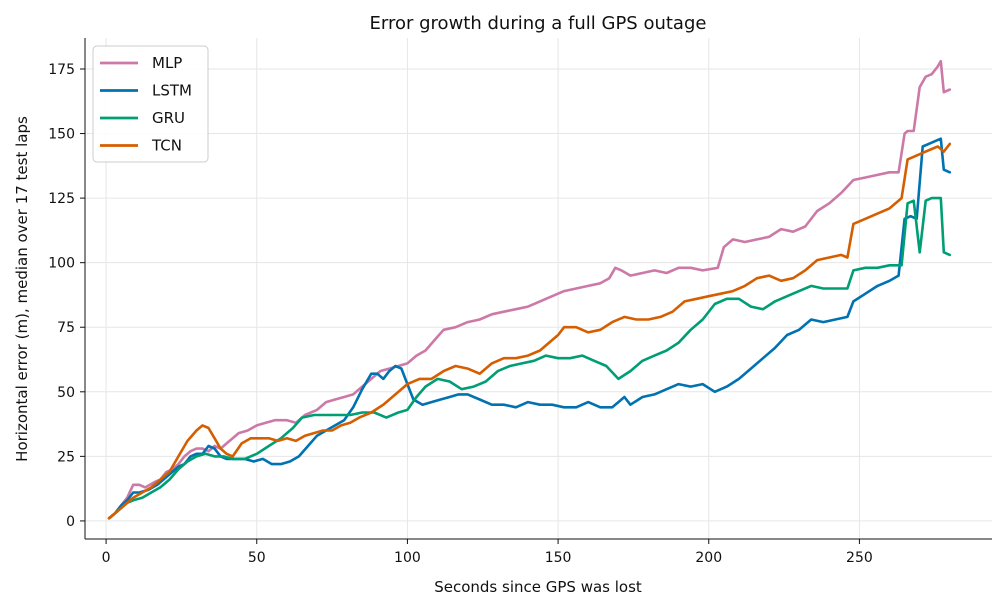 Image resolution: width=1004 pixels, height=609 pixels. What do you see at coordinates (167, 63) in the screenshot?
I see `legend-label-mlp: MLP` at bounding box center [167, 63].